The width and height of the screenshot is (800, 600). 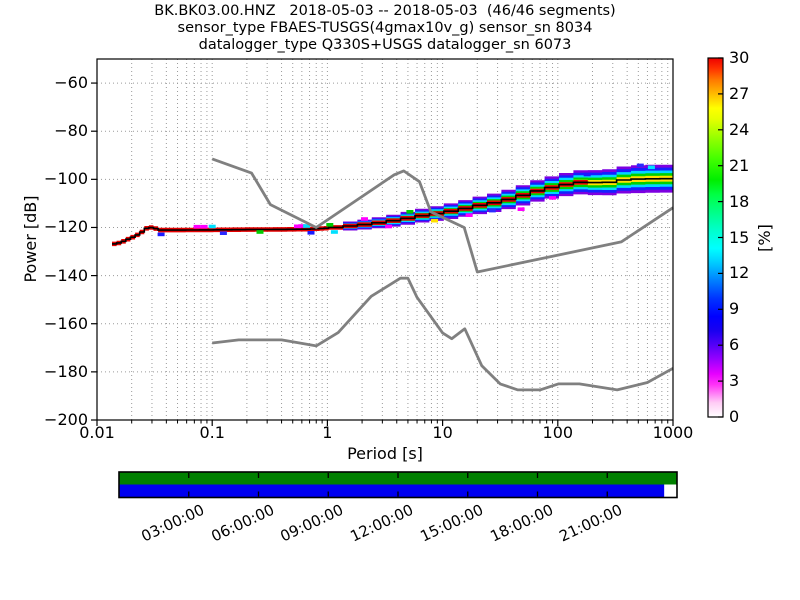 I want to click on colorbar-tick-label: 21, so click(x=739, y=165).